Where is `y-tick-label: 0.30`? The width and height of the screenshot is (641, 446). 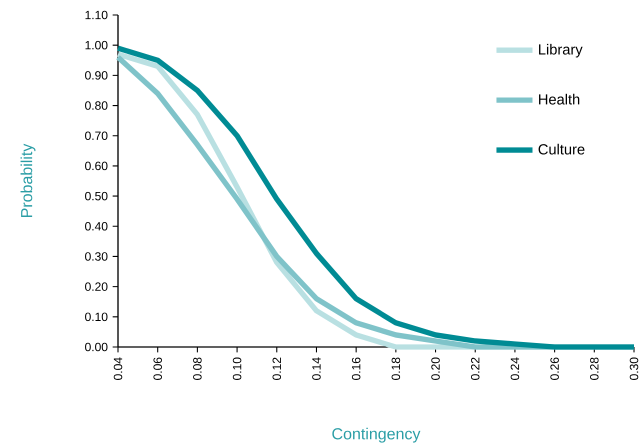
y-tick-label: 0.30 is located at coordinates (96, 256).